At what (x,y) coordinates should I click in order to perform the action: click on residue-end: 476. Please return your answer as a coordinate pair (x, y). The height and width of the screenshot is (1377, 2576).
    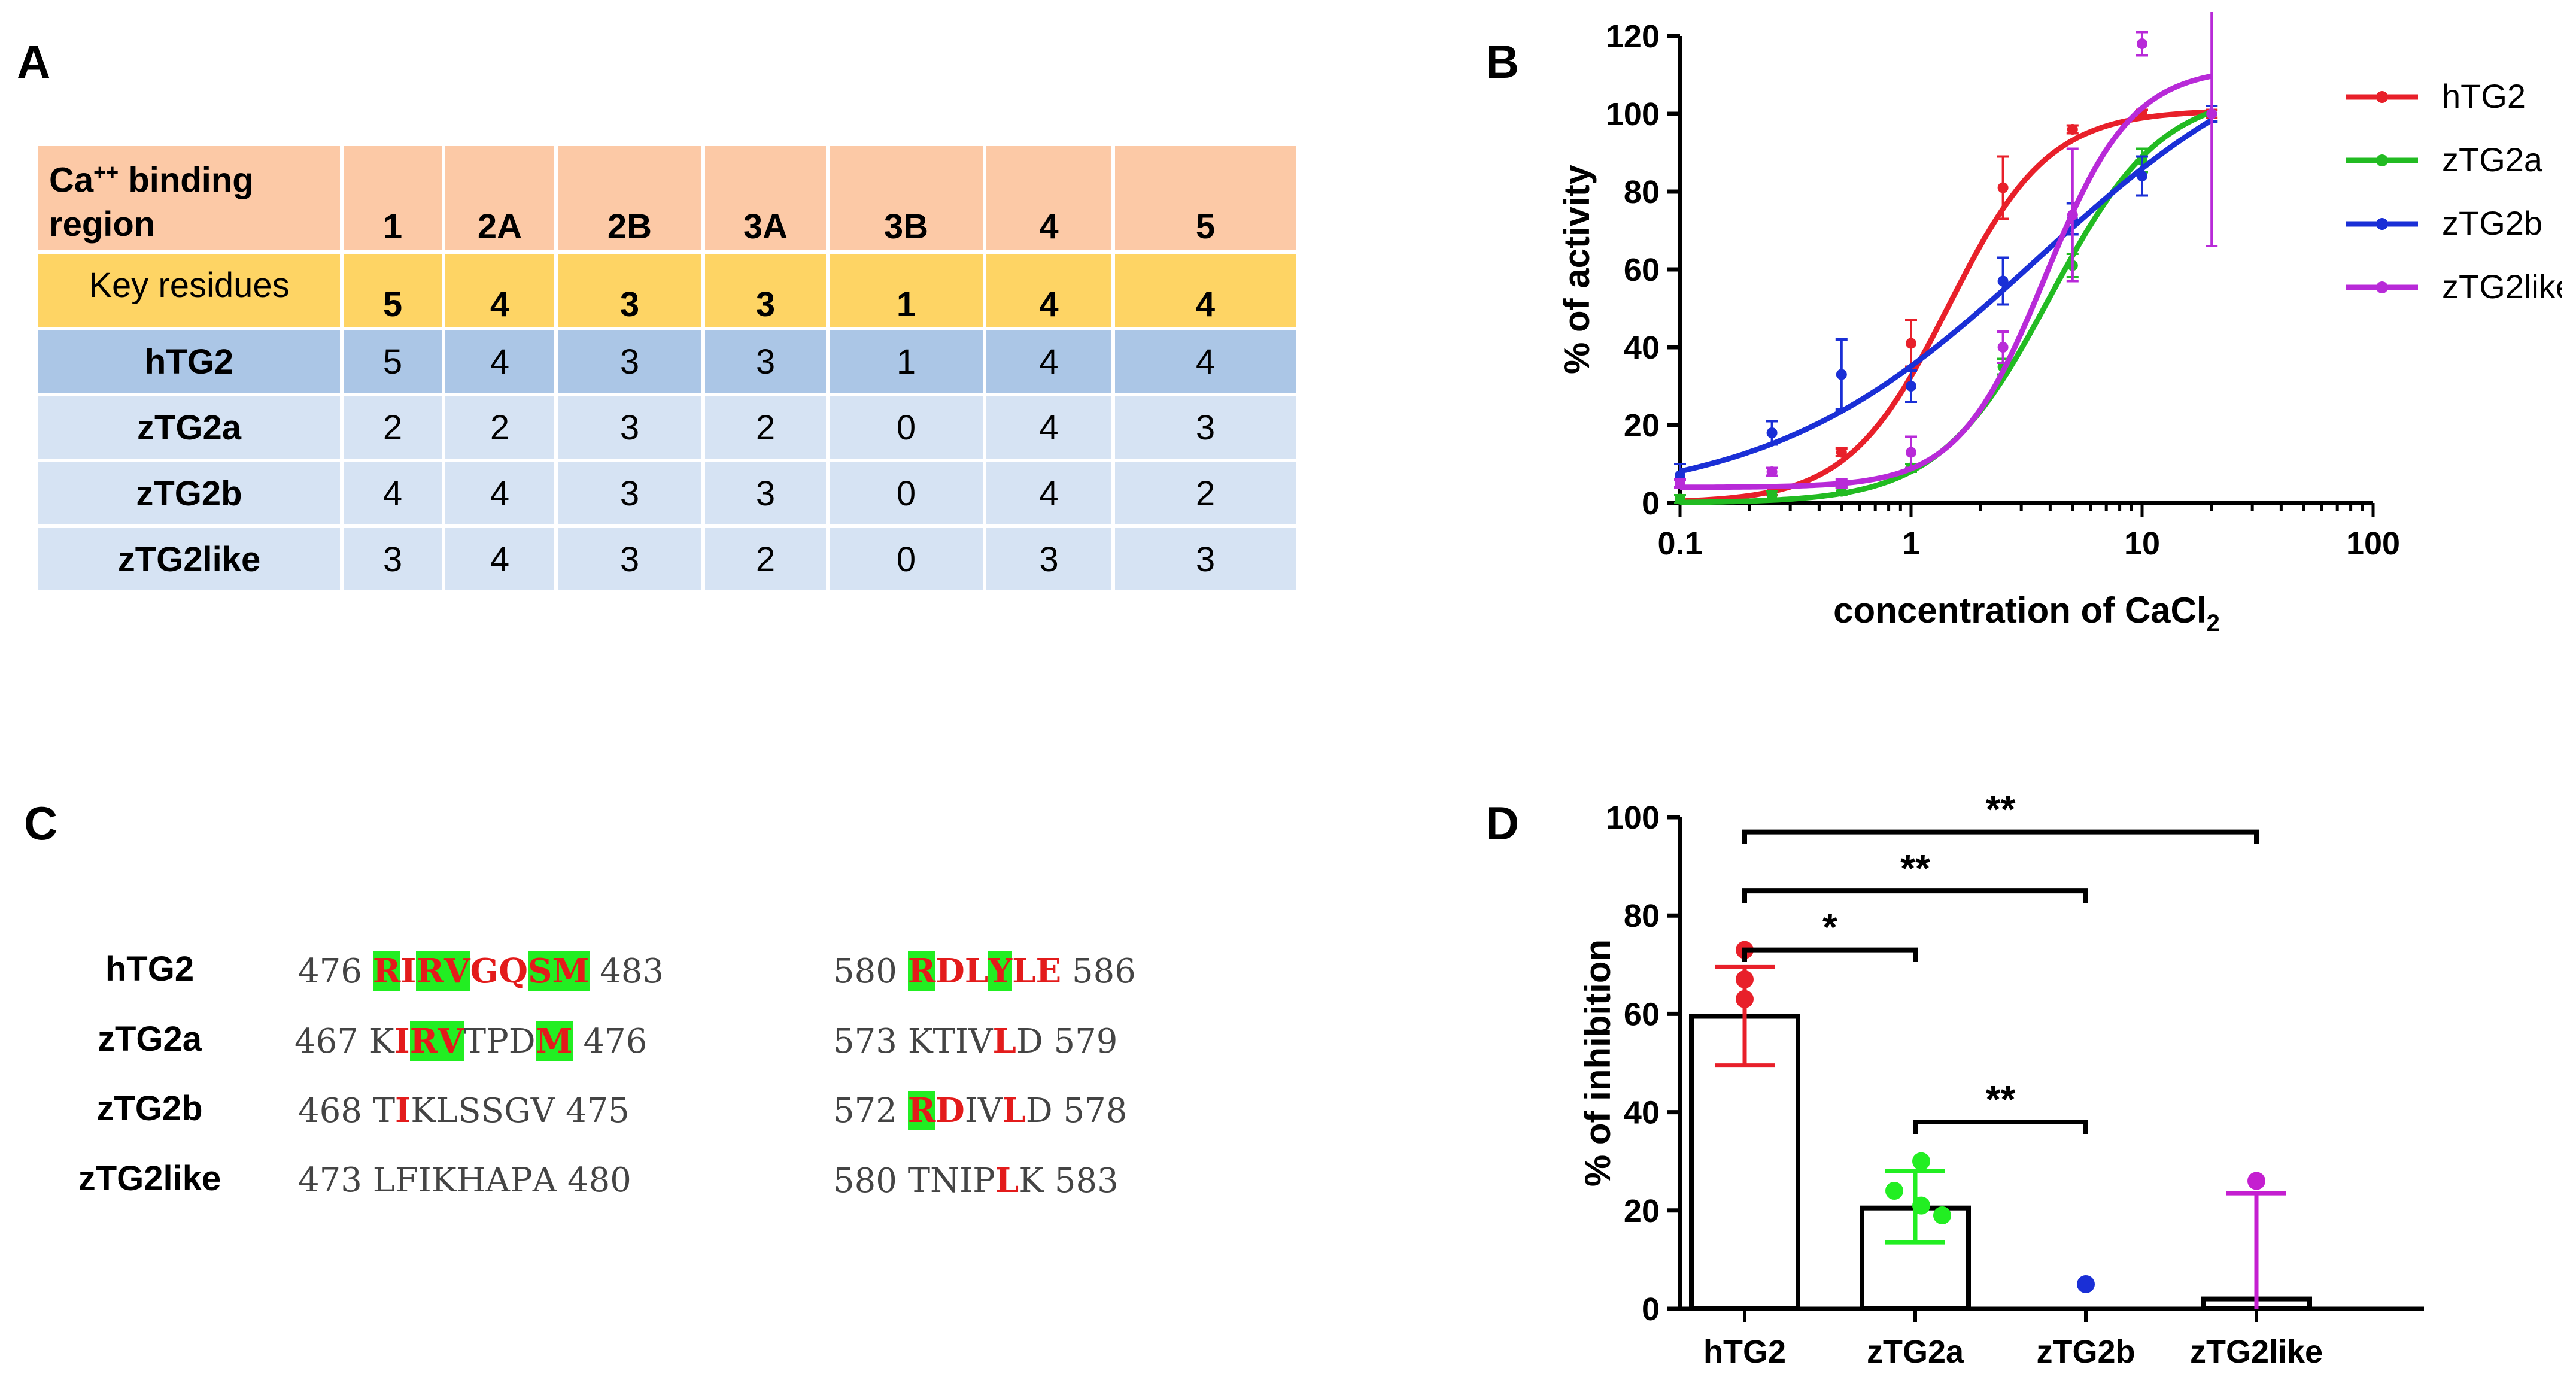
    Looking at the image, I should click on (610, 1041).